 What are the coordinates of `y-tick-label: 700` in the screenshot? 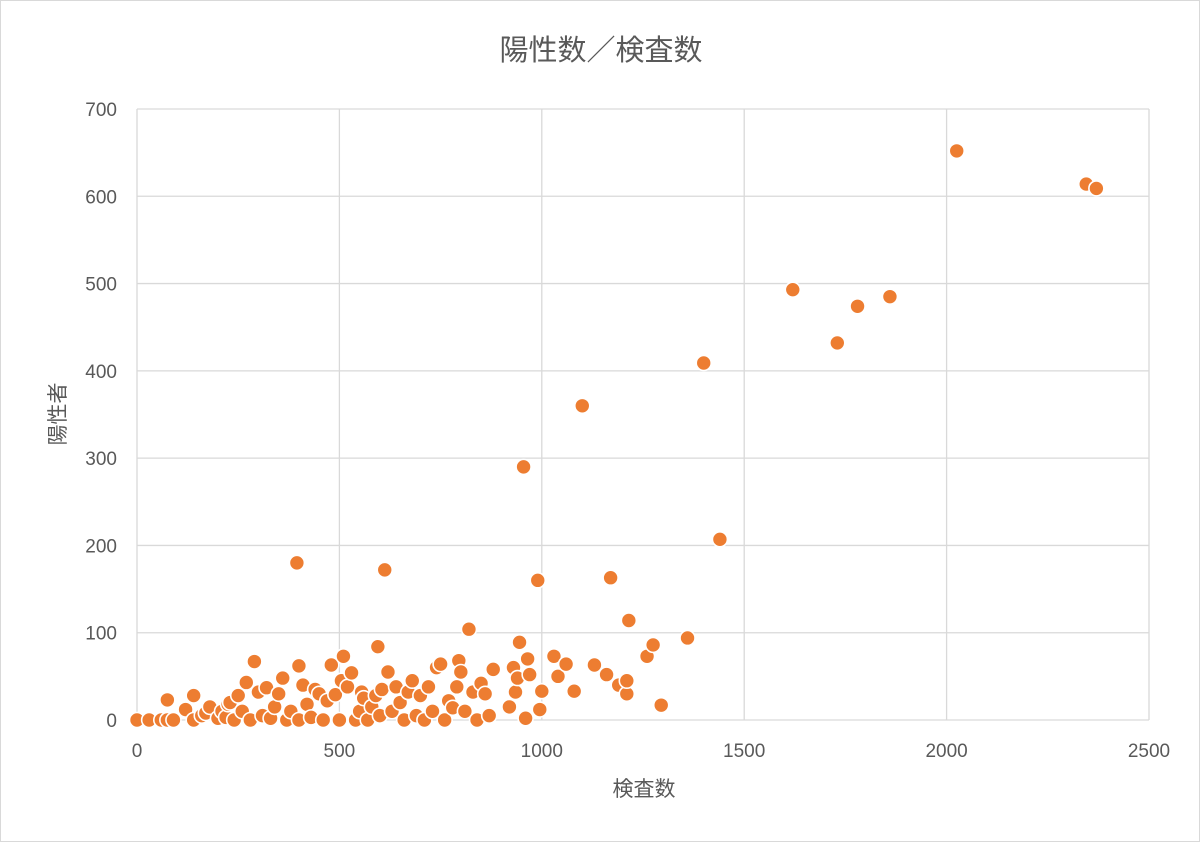 It's located at (101, 110).